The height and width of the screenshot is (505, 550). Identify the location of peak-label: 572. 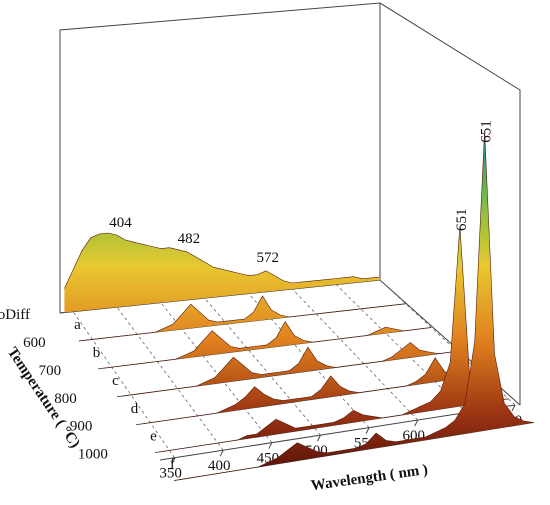
(268, 258).